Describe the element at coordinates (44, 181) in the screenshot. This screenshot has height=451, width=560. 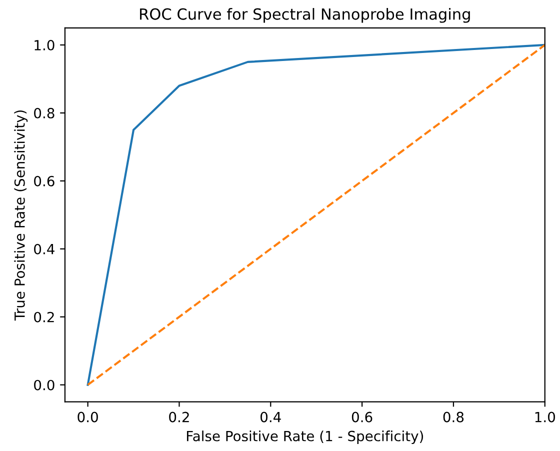
I see `y-tick-label: 0.6` at that location.